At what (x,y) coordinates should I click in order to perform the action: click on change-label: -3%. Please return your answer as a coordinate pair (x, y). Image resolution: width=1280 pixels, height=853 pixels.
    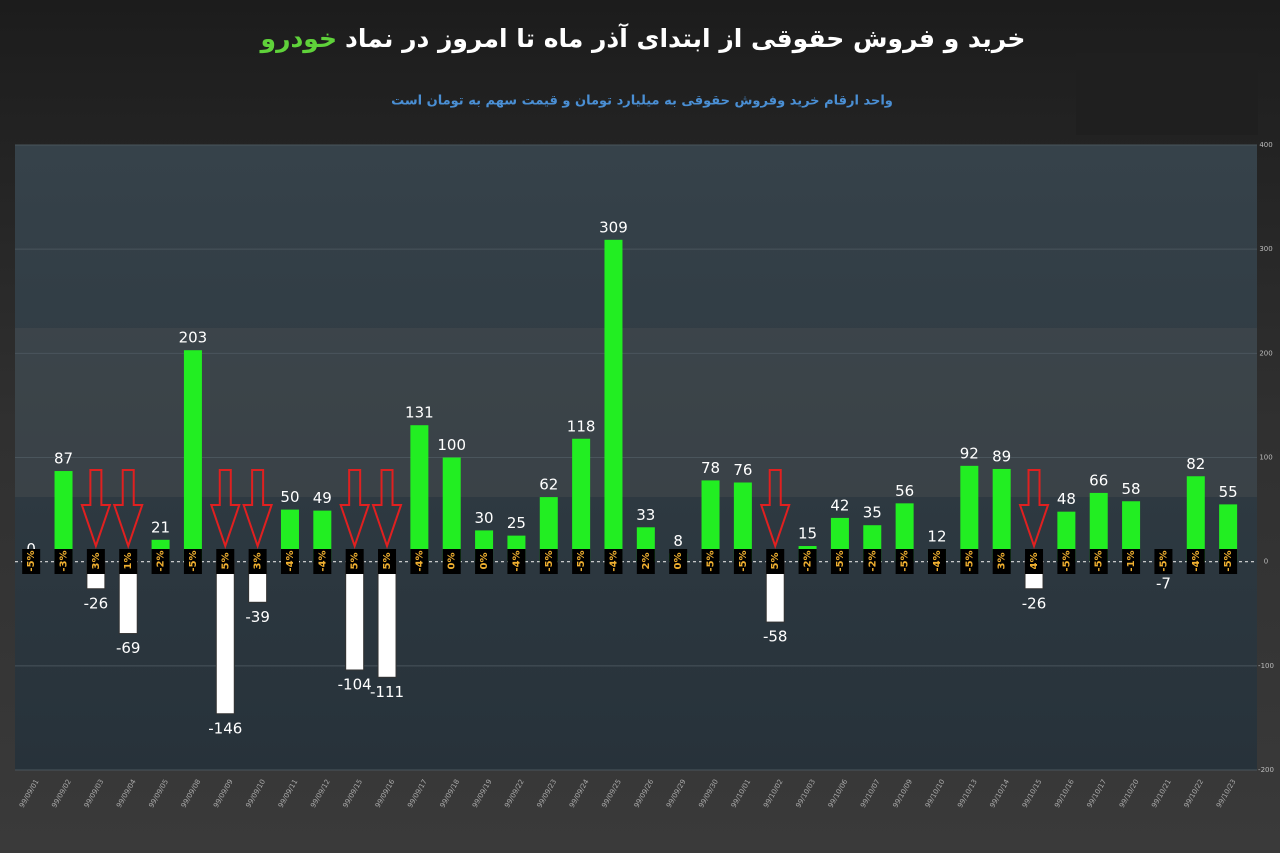
    Looking at the image, I should click on (64, 560).